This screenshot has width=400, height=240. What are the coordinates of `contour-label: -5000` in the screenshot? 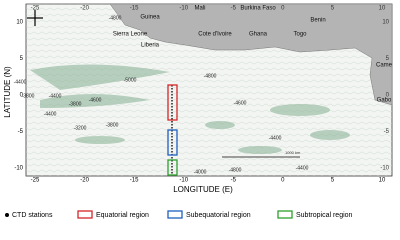 It's located at (130, 80).